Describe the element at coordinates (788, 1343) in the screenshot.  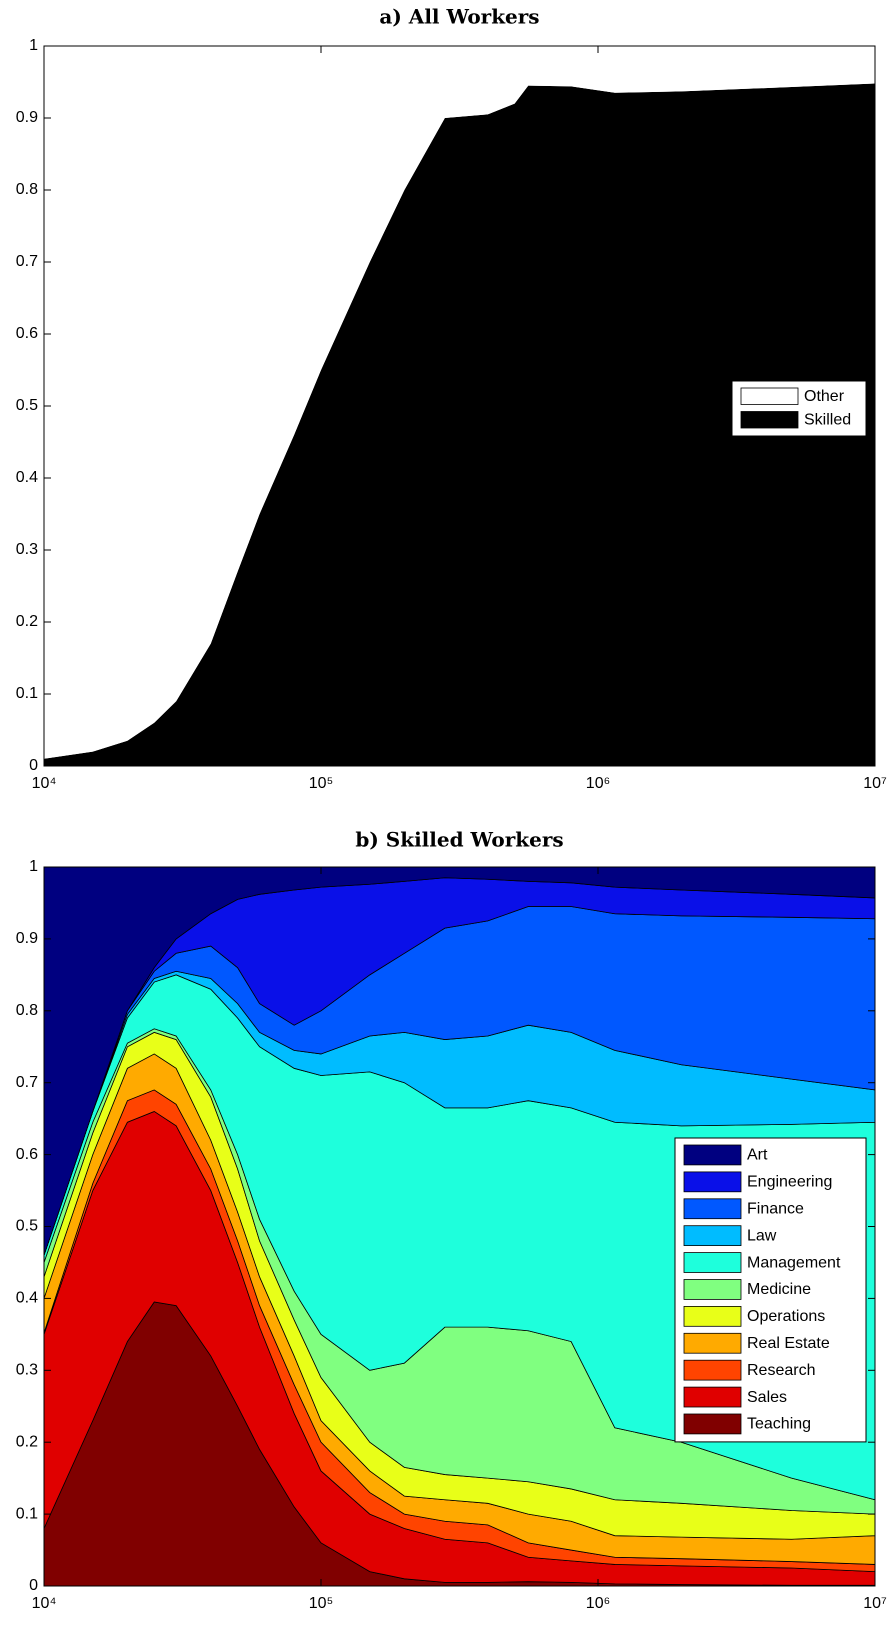
I see `legend-label: Real Estate` at that location.